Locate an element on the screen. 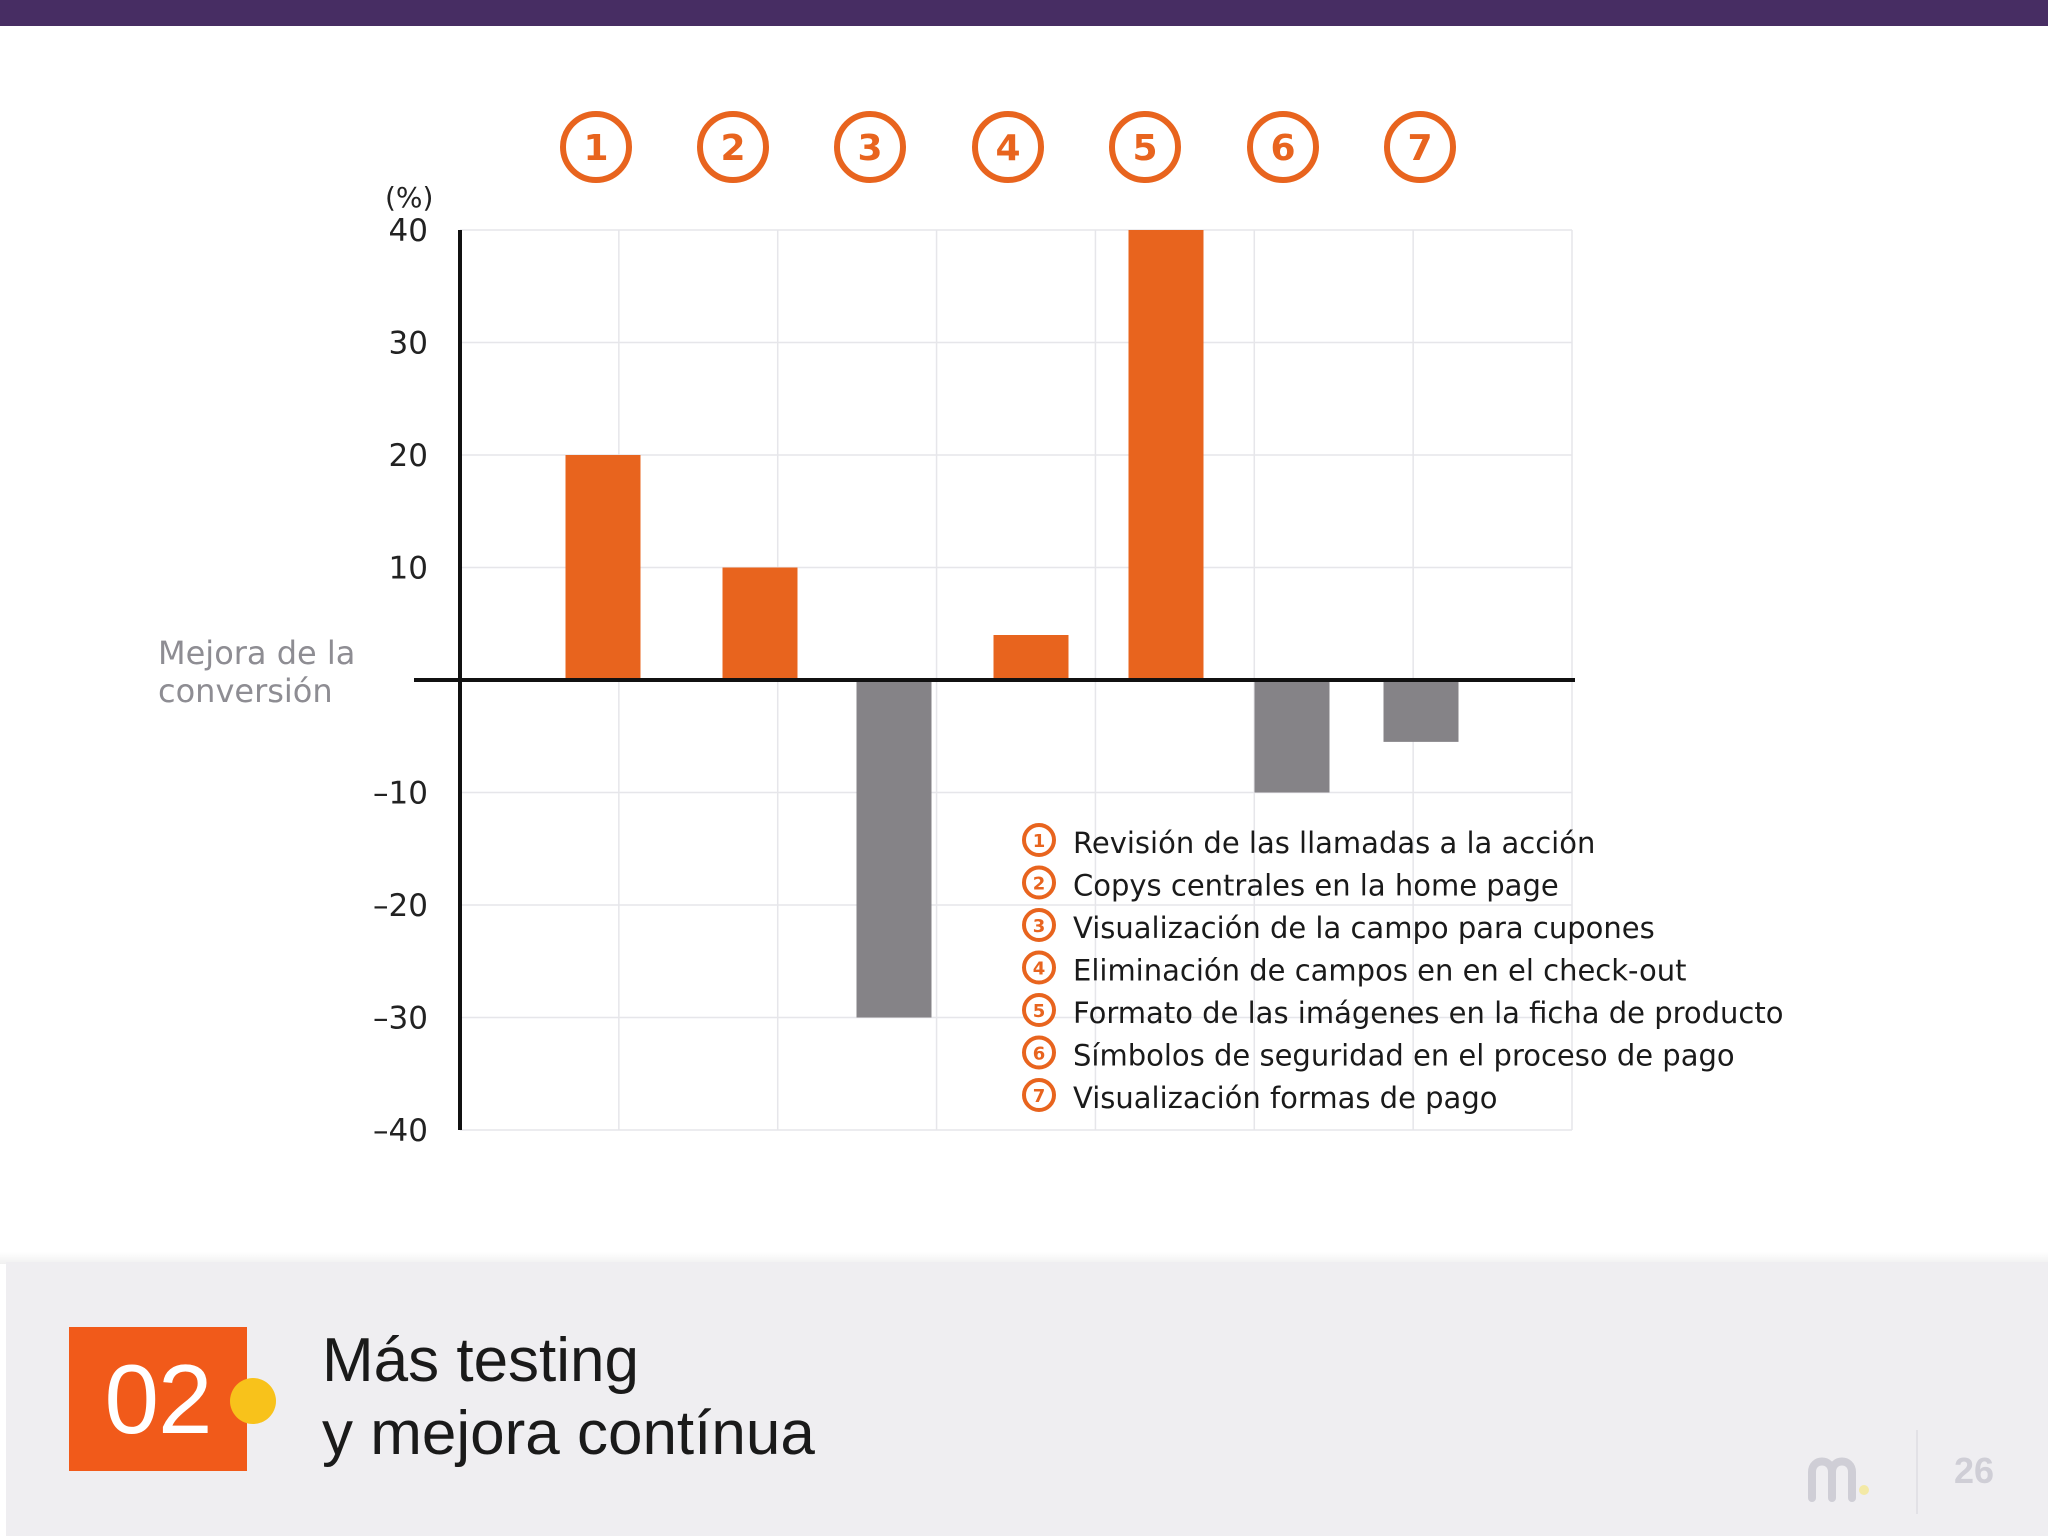 Image resolution: width=2048 pixels, height=1536 pixels. y-tick-label: –20 is located at coordinates (400, 906).